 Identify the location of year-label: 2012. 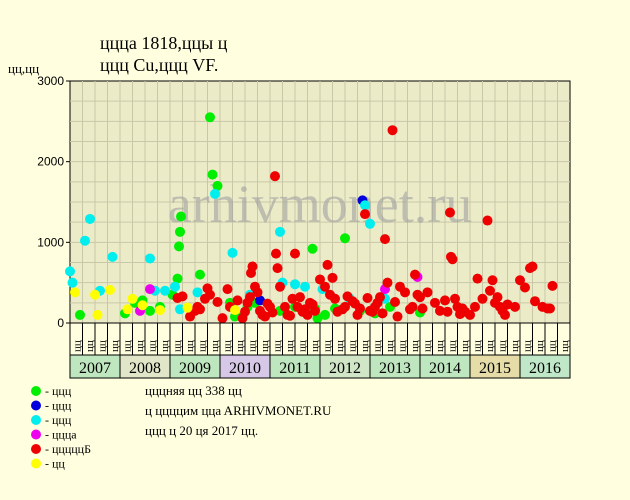
(345, 368).